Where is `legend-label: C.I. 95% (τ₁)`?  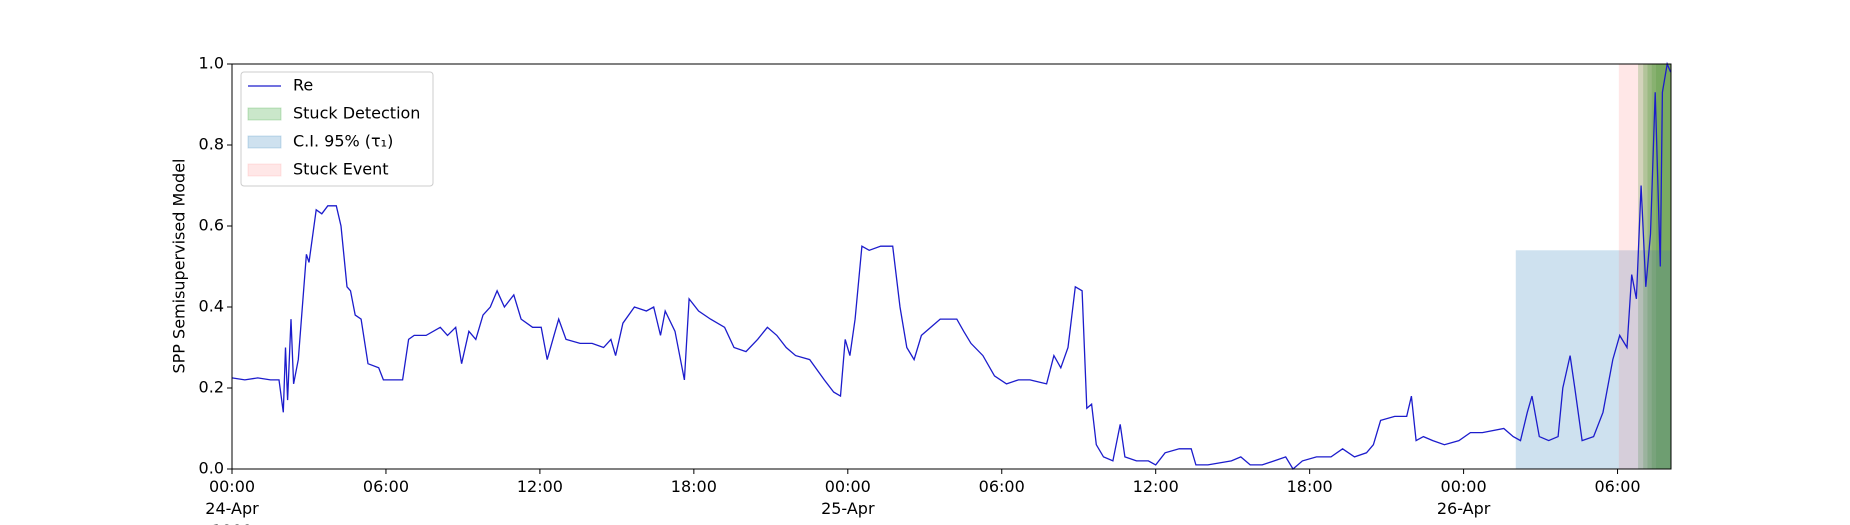
legend-label: C.I. 95% (τ₁) is located at coordinates (343, 141).